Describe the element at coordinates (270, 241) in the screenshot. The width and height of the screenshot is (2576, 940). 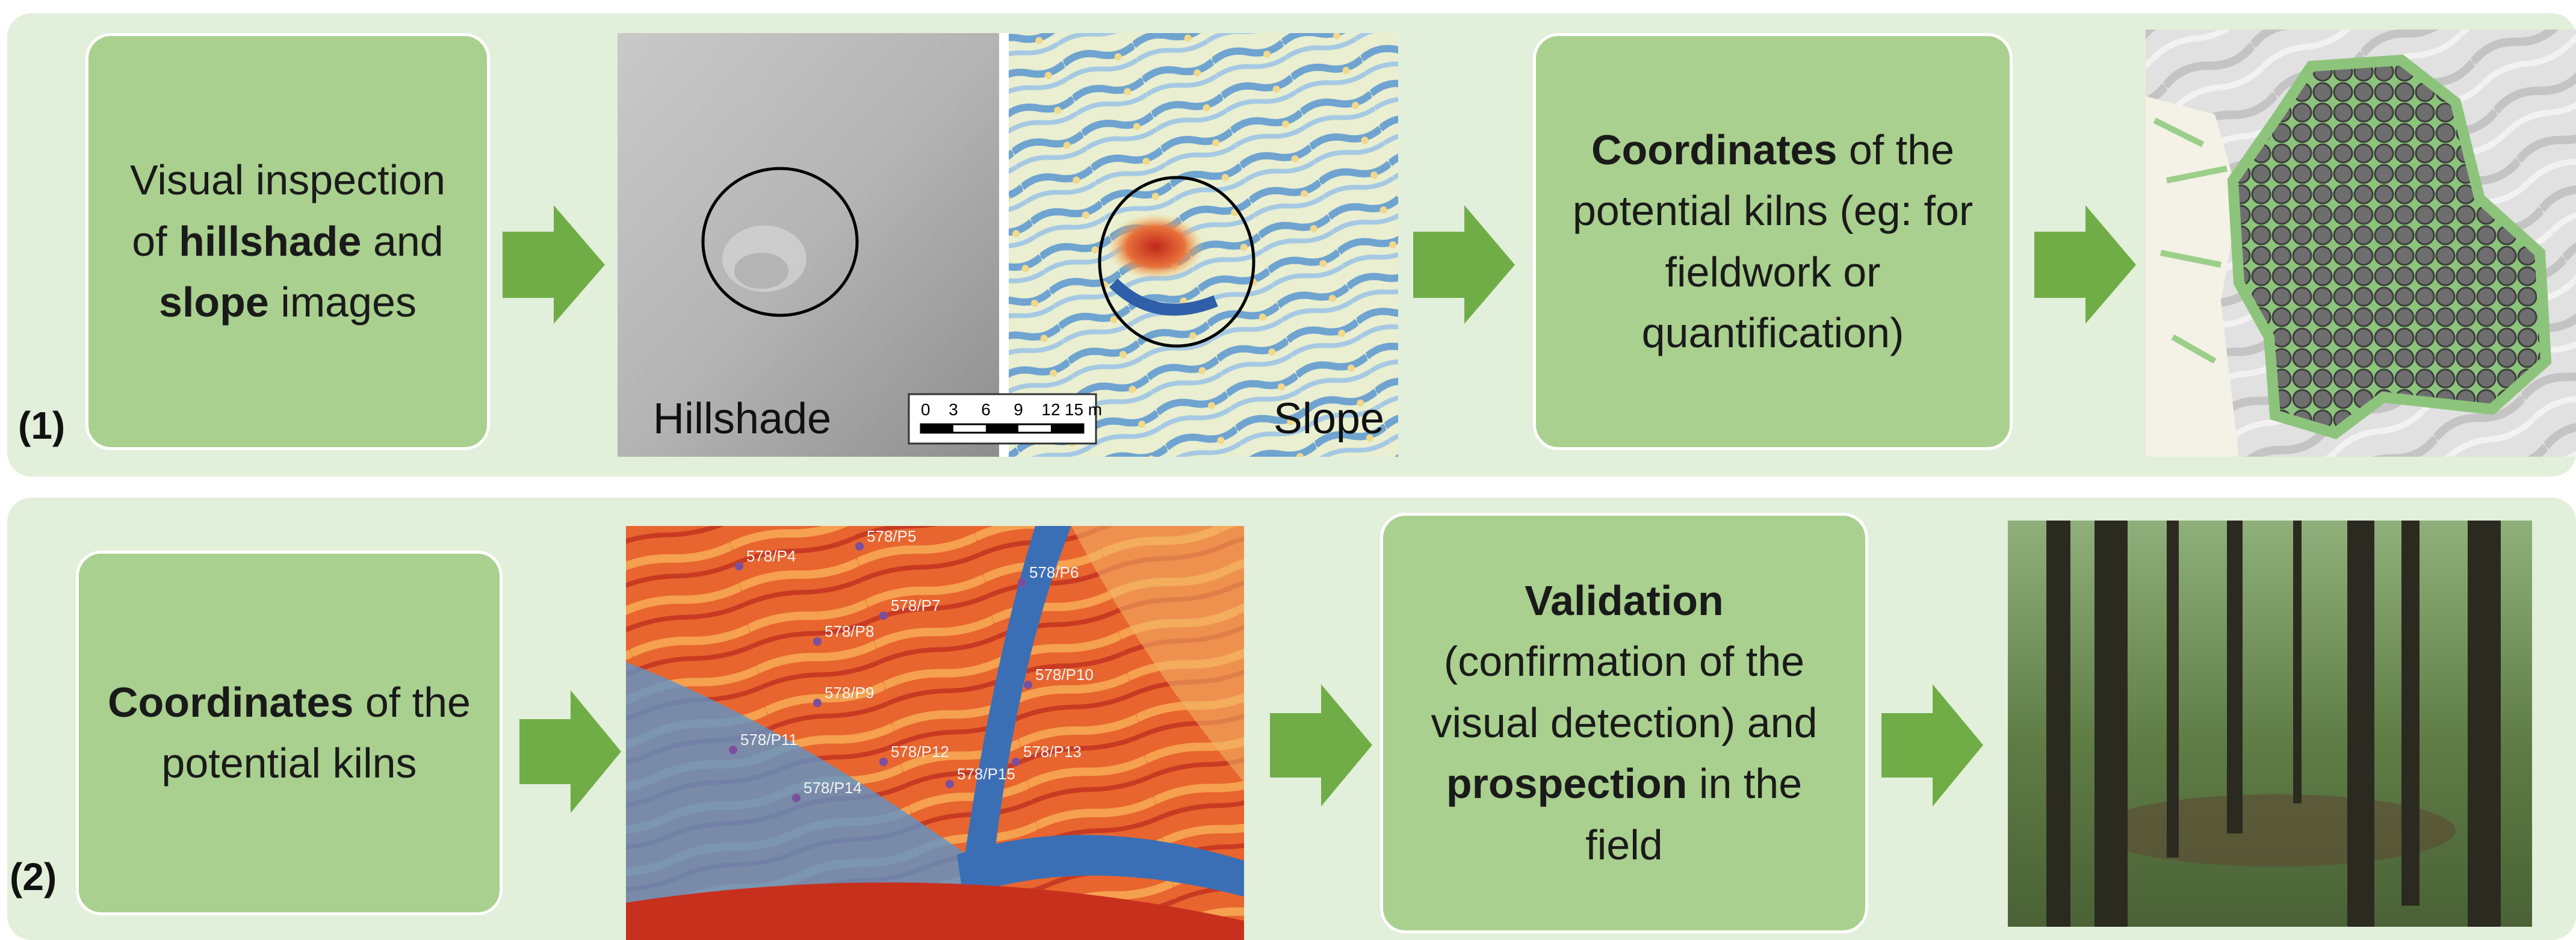
I see `bold-text: hillshade` at that location.